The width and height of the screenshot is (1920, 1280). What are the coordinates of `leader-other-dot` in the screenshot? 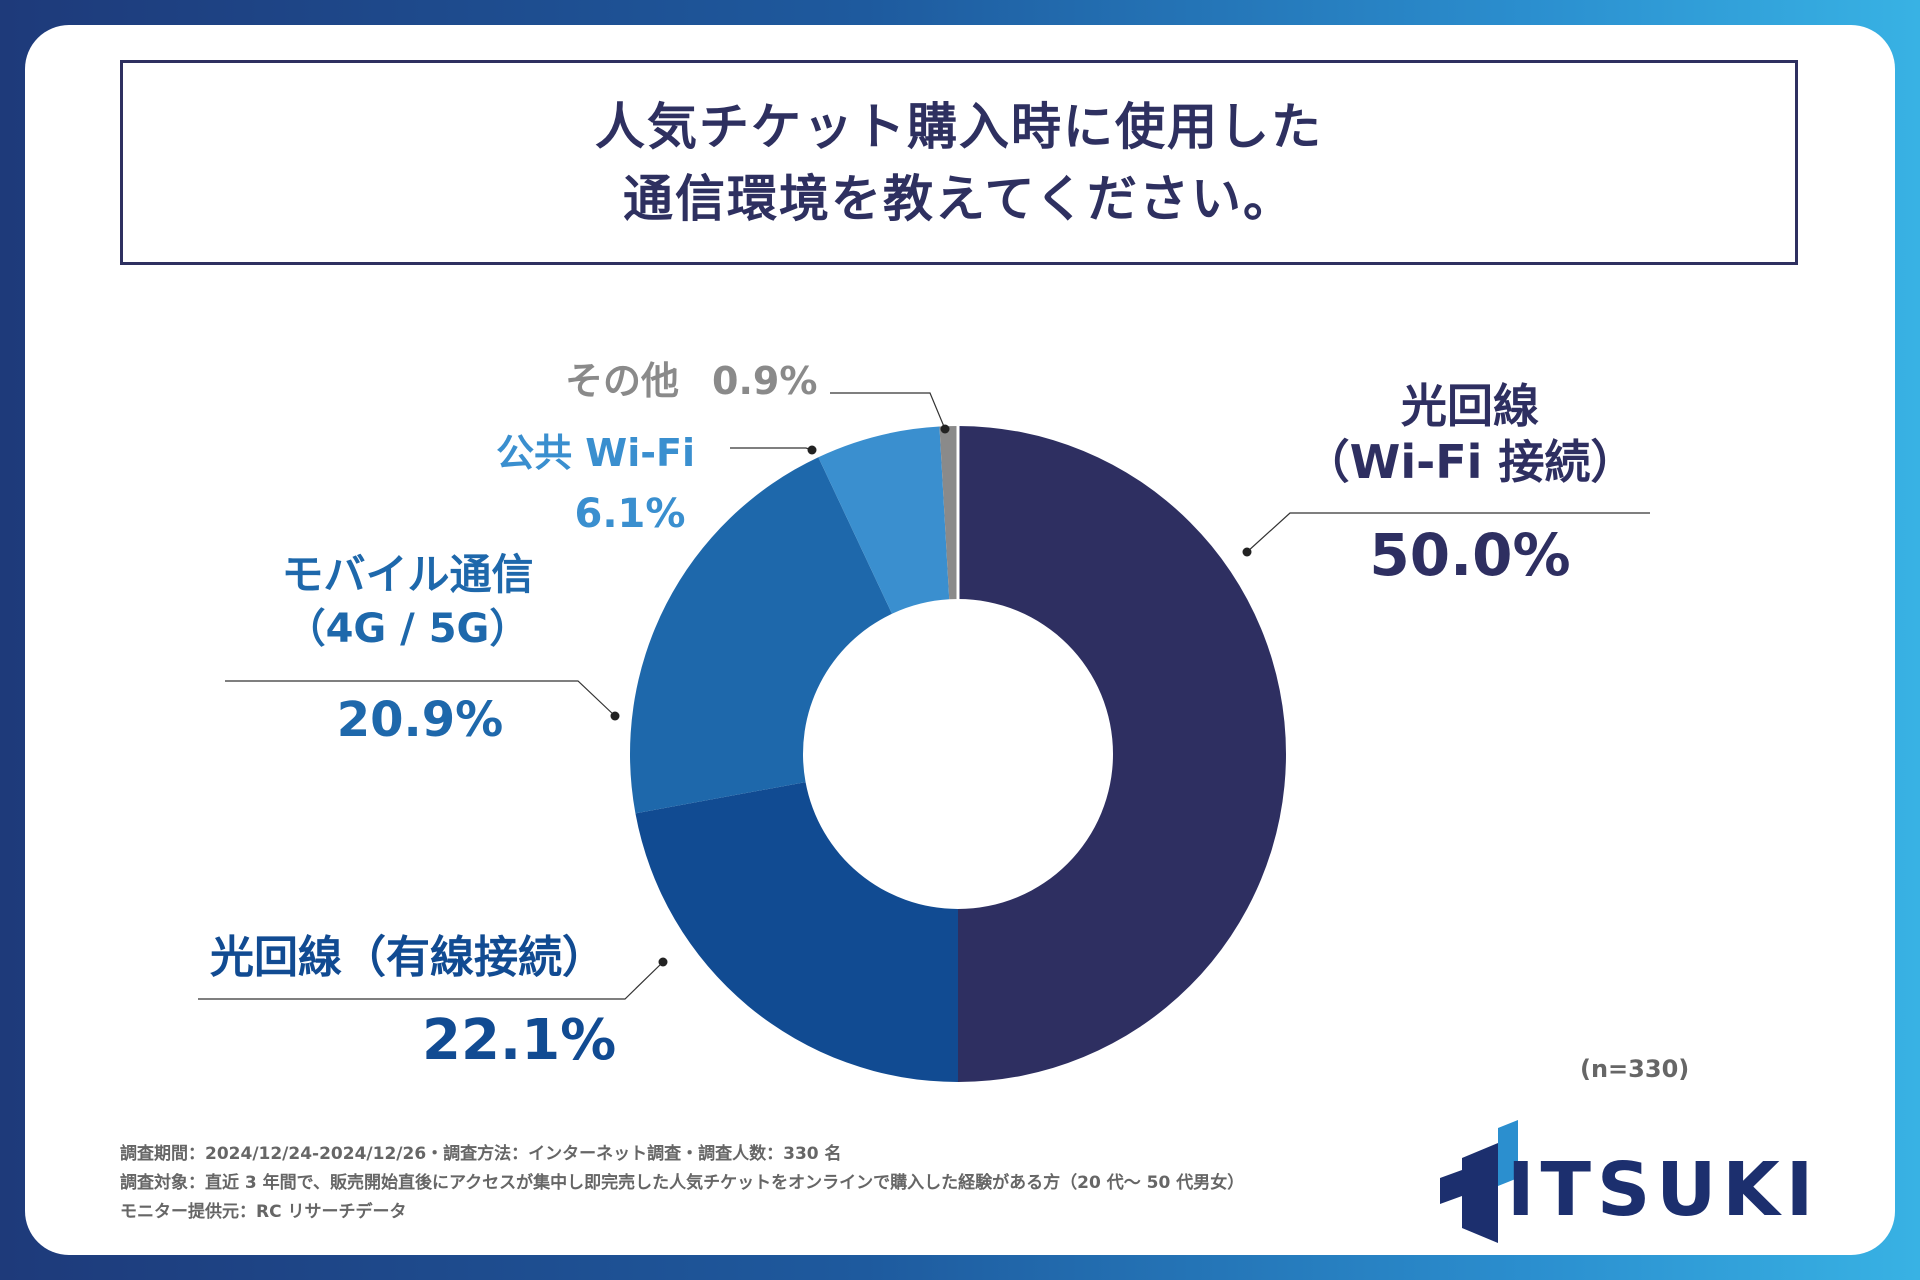 It's located at (945, 429).